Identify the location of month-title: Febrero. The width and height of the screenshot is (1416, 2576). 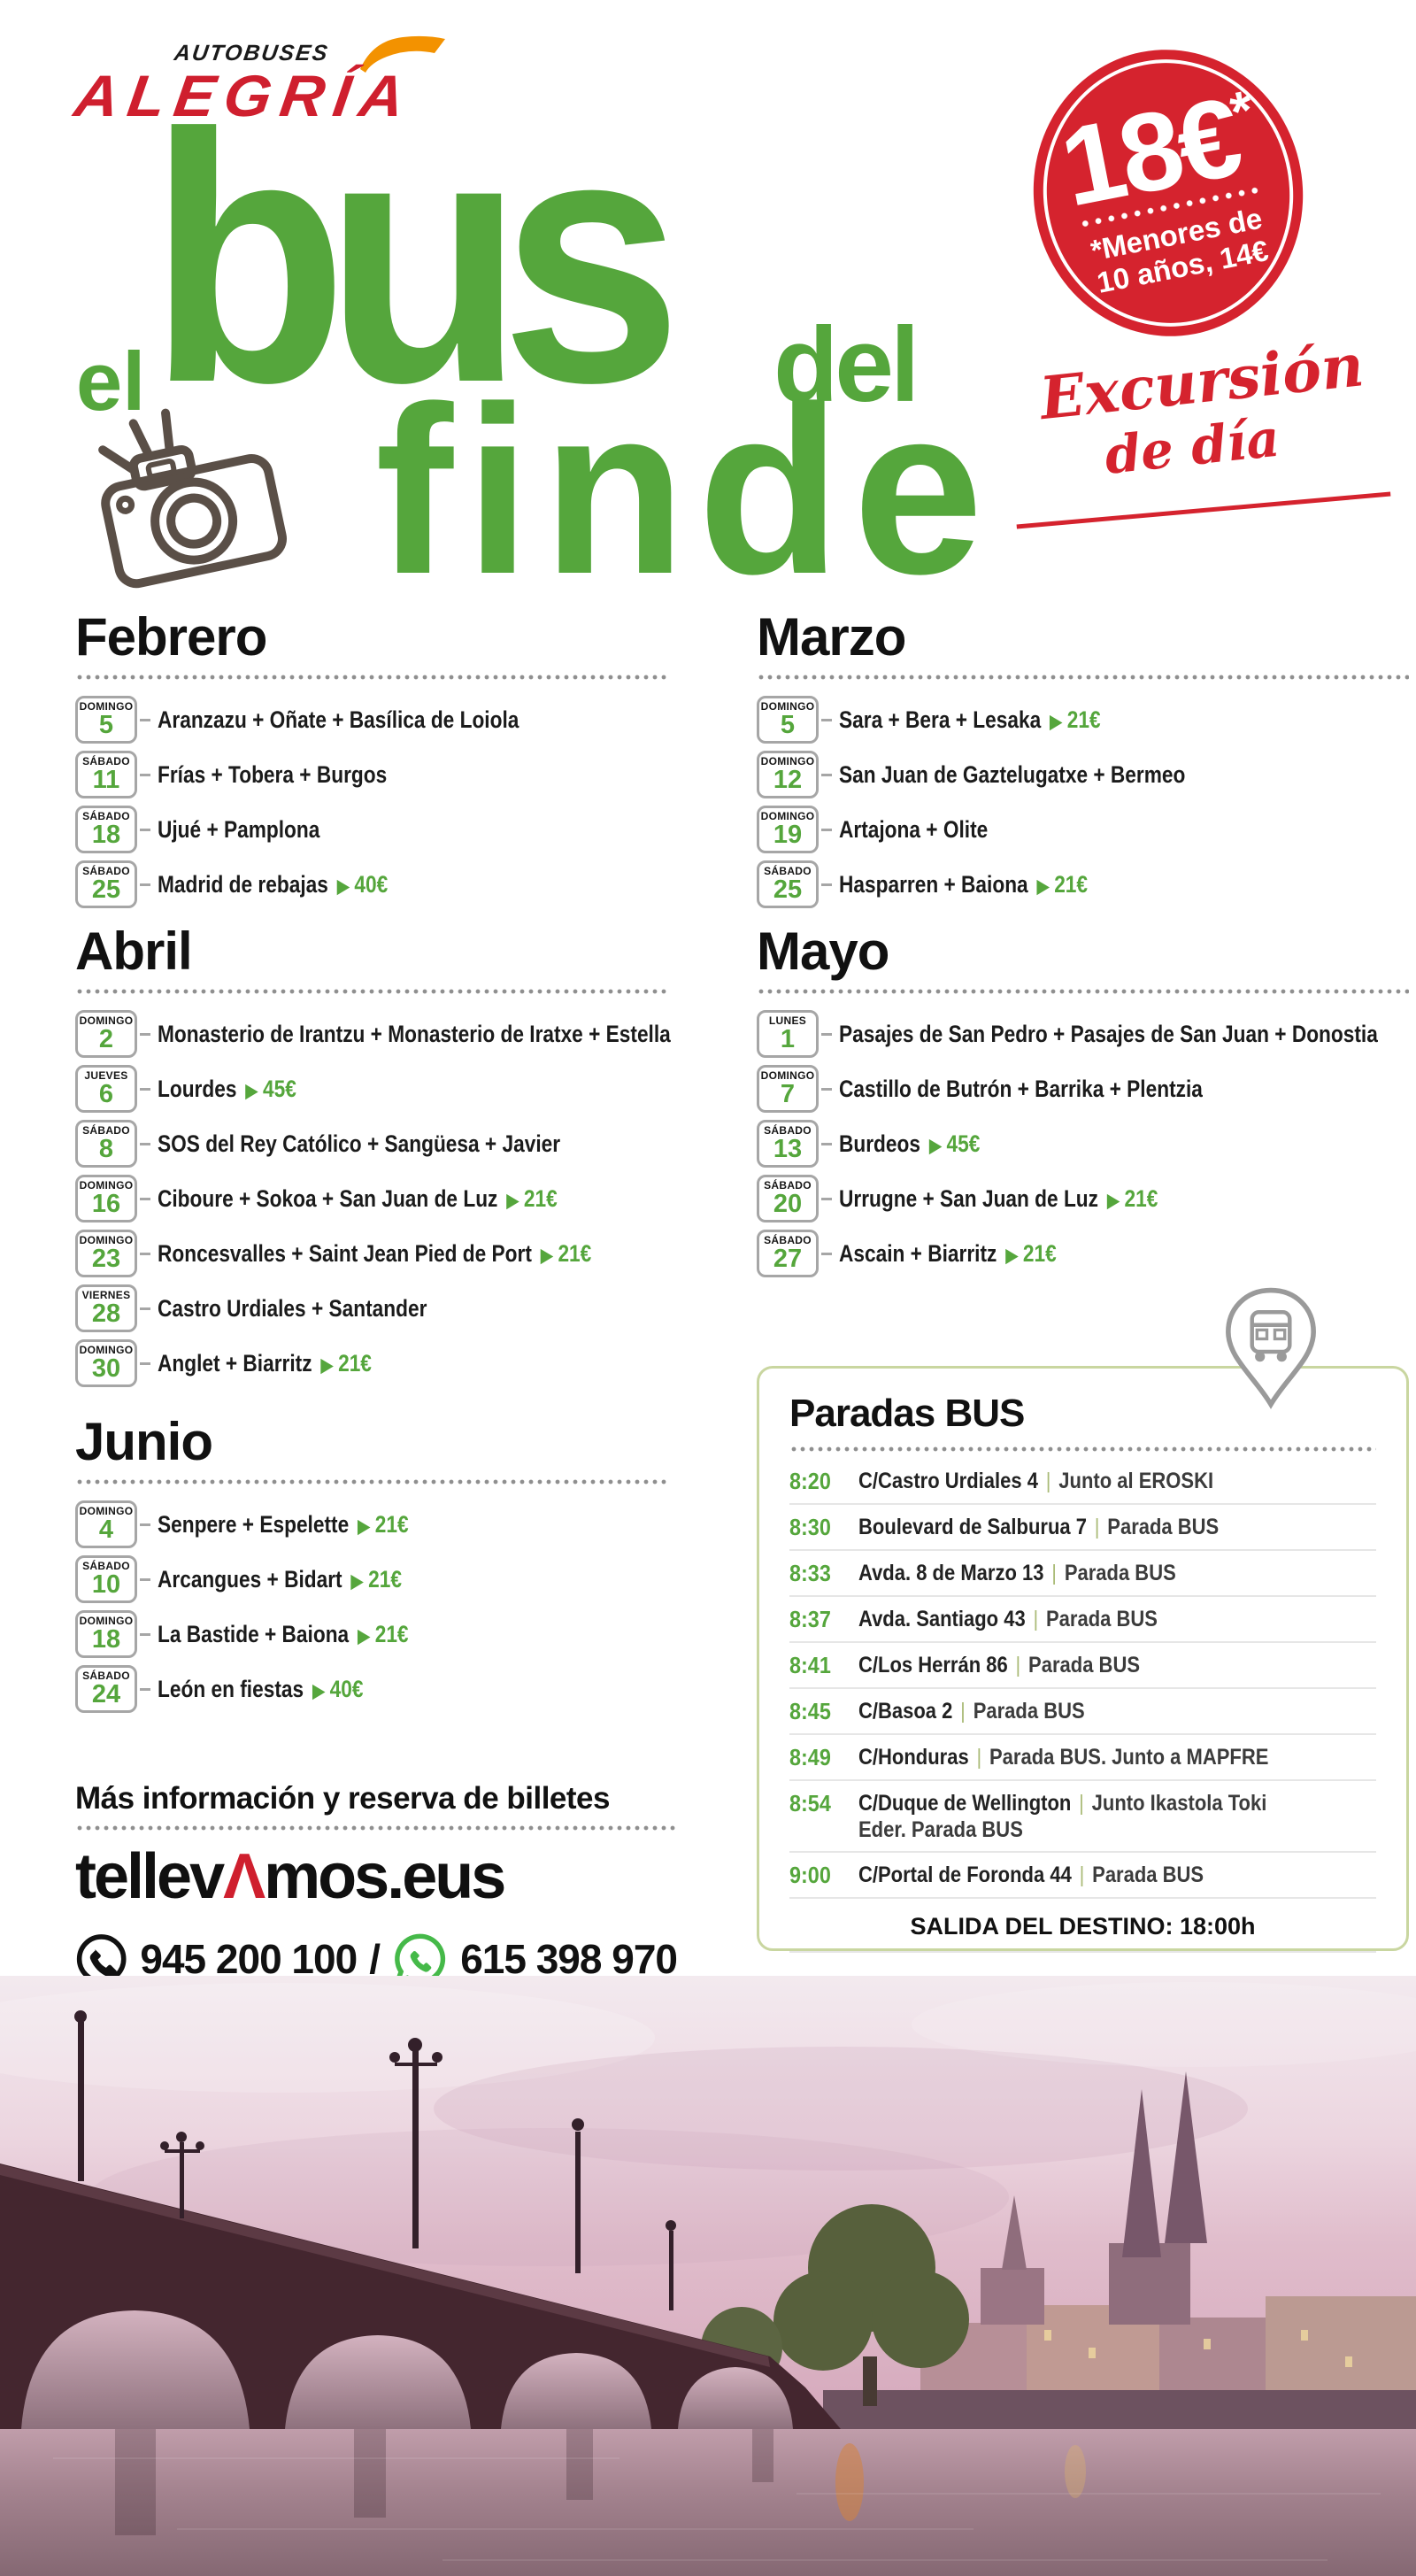
(171, 637).